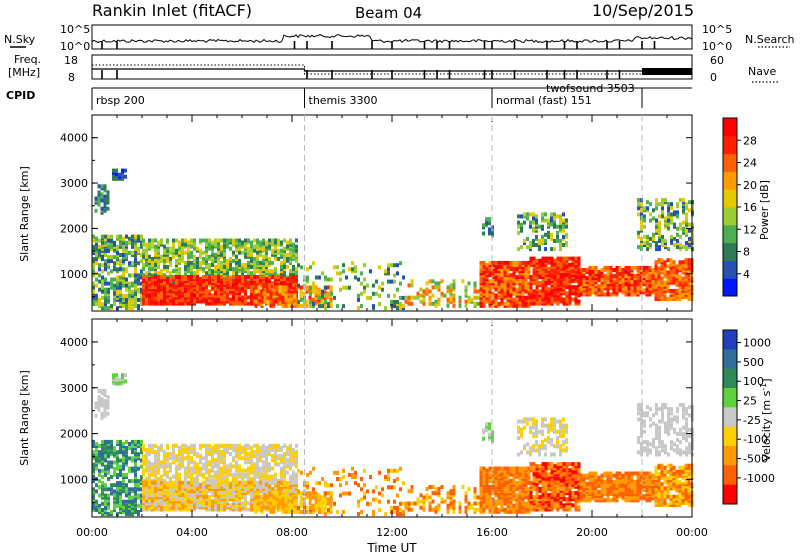 Image resolution: width=800 pixels, height=558 pixels. Describe the element at coordinates (717, 29) in the screenshot. I see `noise-right-tick-top: 10^5` at that location.